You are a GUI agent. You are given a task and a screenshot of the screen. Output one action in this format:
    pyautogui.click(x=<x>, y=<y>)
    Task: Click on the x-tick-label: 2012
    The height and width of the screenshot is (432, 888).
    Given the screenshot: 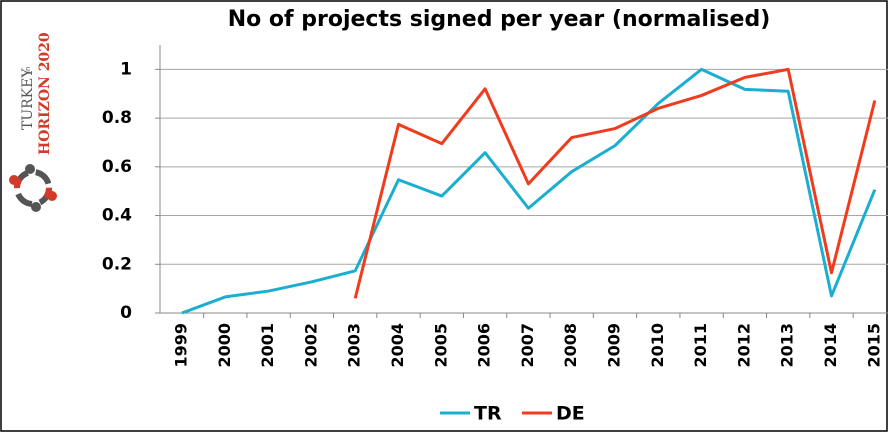 What is the action you would take?
    pyautogui.click(x=743, y=345)
    